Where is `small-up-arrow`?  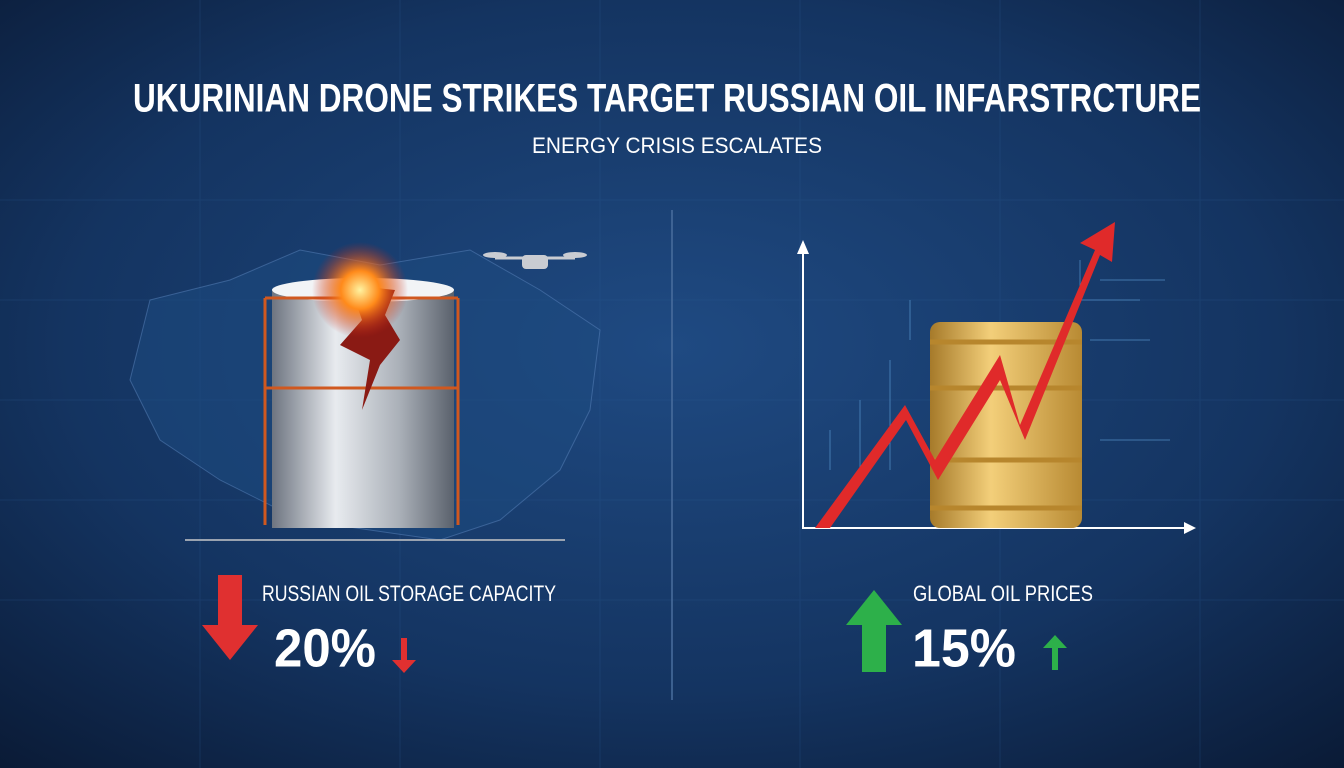
small-up-arrow is located at coordinates (1055, 652).